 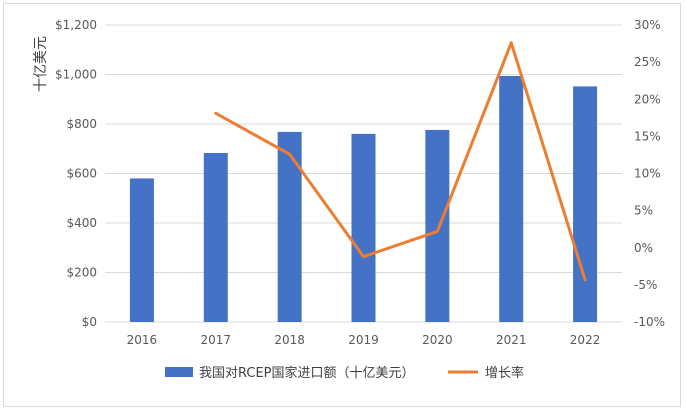 I want to click on y2-tick-label: 5%, so click(x=643, y=211).